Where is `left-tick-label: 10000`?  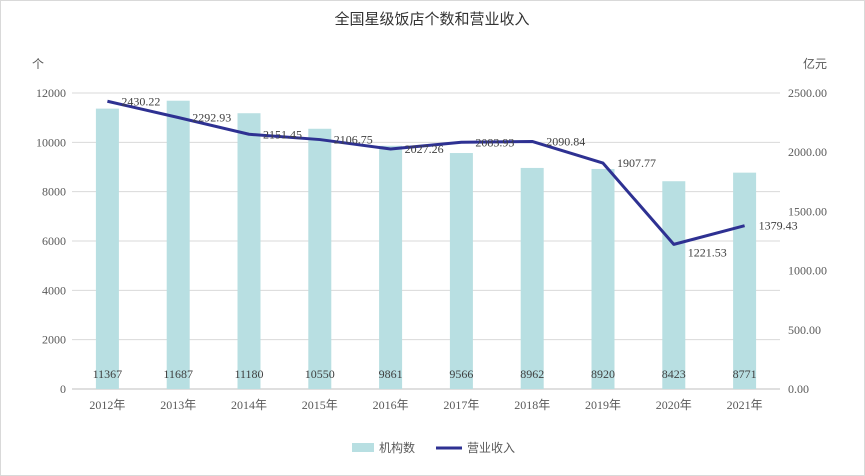
left-tick-label: 10000 is located at coordinates (51, 142).